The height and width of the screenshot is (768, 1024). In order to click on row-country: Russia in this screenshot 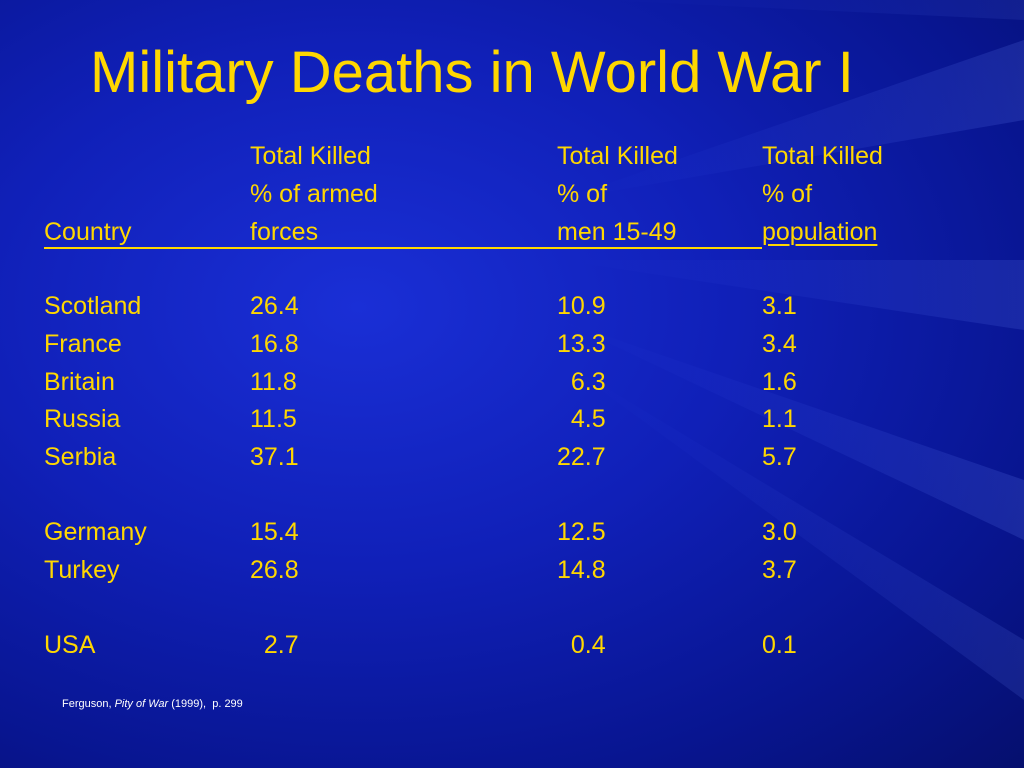, I will do `click(82, 419)`.